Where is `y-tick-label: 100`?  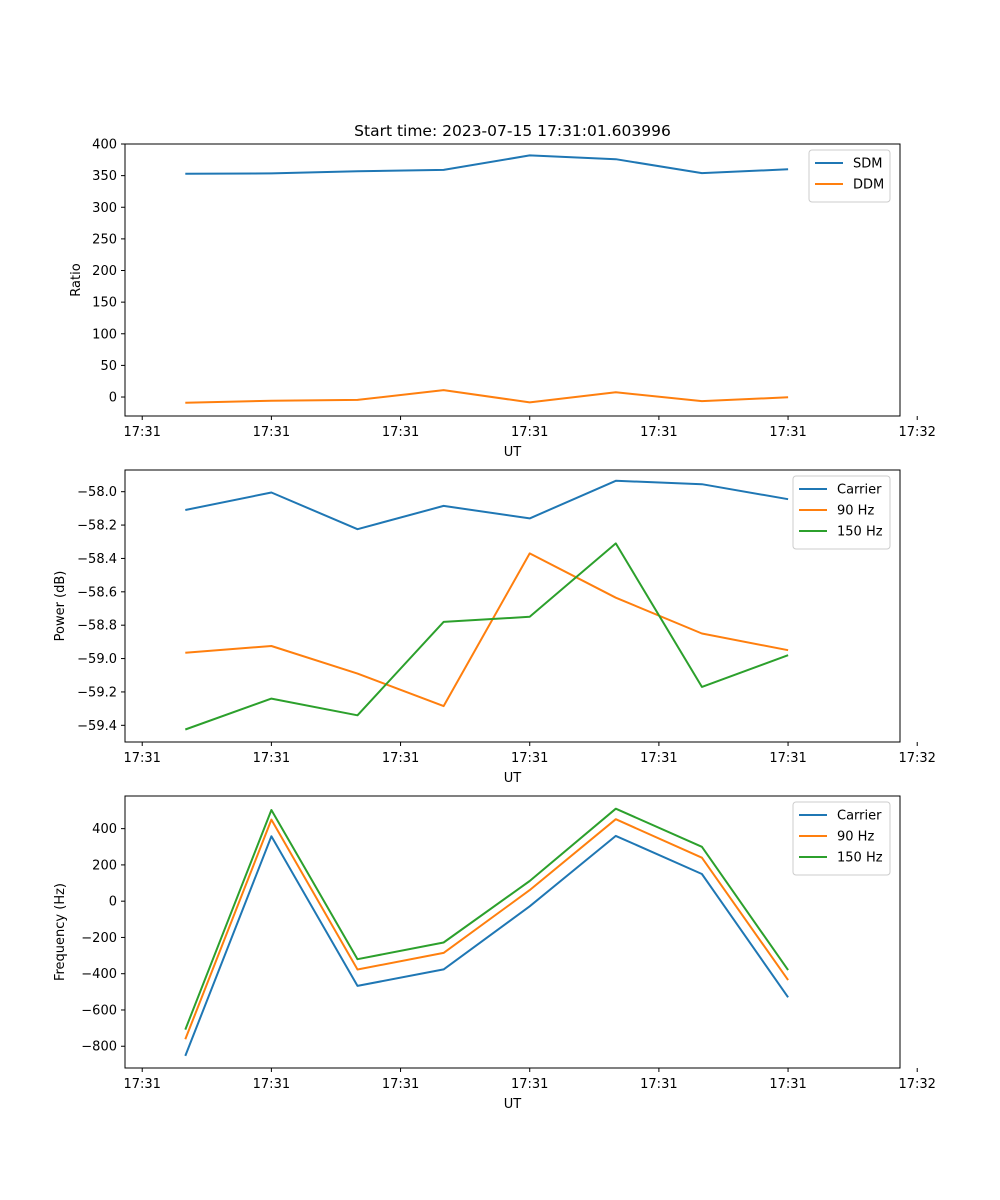 y-tick-label: 100 is located at coordinates (104, 334).